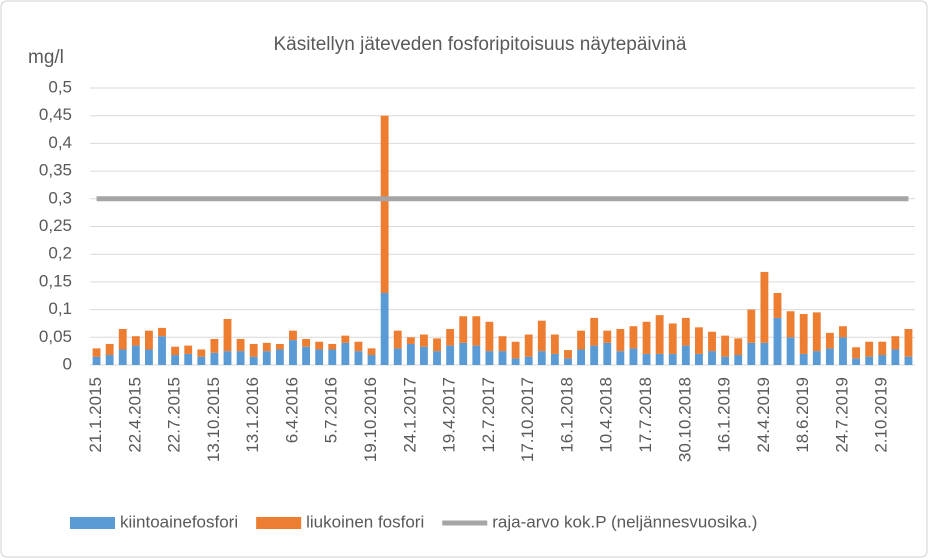 The height and width of the screenshot is (560, 930). Describe the element at coordinates (134, 415) in the screenshot. I see `x-tick-label: 22.4.2015` at that location.